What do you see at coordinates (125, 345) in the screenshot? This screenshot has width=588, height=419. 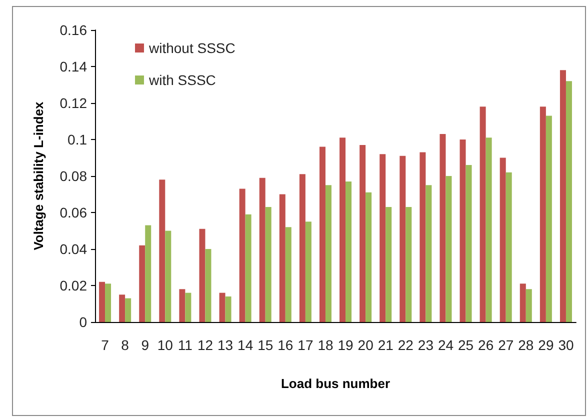 I see `x-tick-label: 8` at bounding box center [125, 345].